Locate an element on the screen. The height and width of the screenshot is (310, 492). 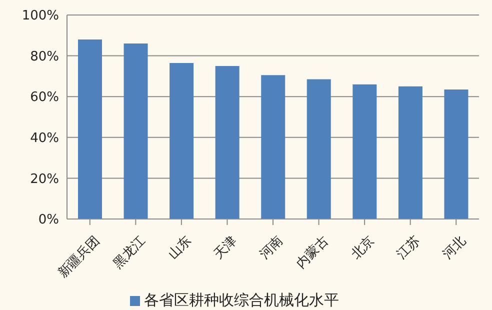
x-tick-label: 河南 is located at coordinates (271, 247).